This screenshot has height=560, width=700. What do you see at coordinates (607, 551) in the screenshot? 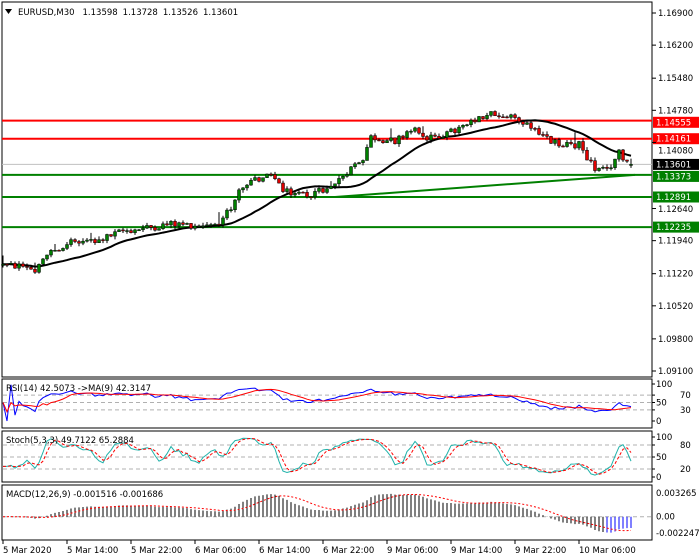
I see `time-tick-label: 10 Mar 06:00` at bounding box center [607, 551].